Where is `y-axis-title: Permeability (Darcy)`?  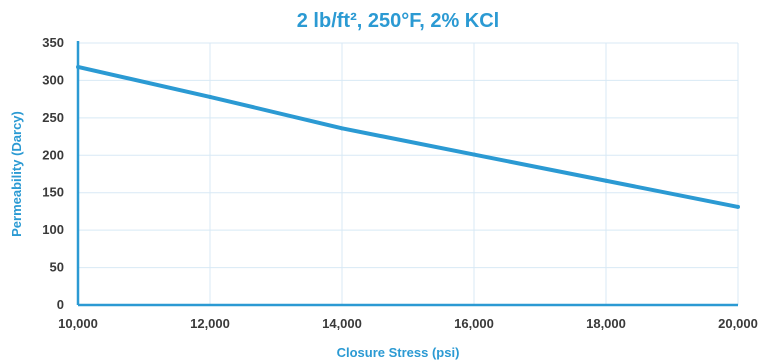 y-axis-title: Permeability (Darcy) is located at coordinates (16, 174).